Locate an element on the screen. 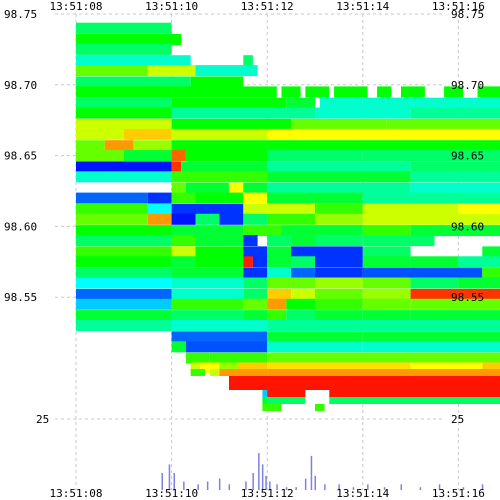 The image size is (500, 500). x-tick-label-bottom: 13:51:16 is located at coordinates (458, 493).